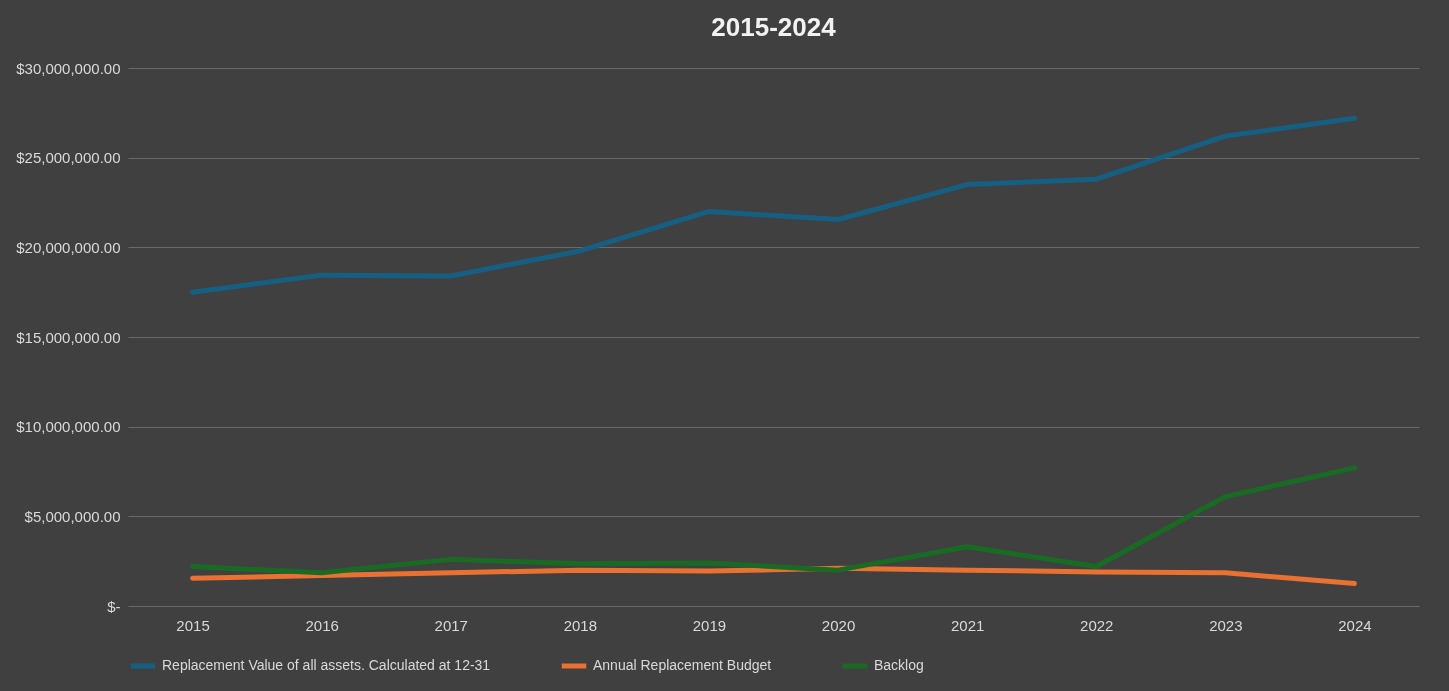 The width and height of the screenshot is (1449, 691). I want to click on y-tick-label: $30,000,000.00, so click(68, 68).